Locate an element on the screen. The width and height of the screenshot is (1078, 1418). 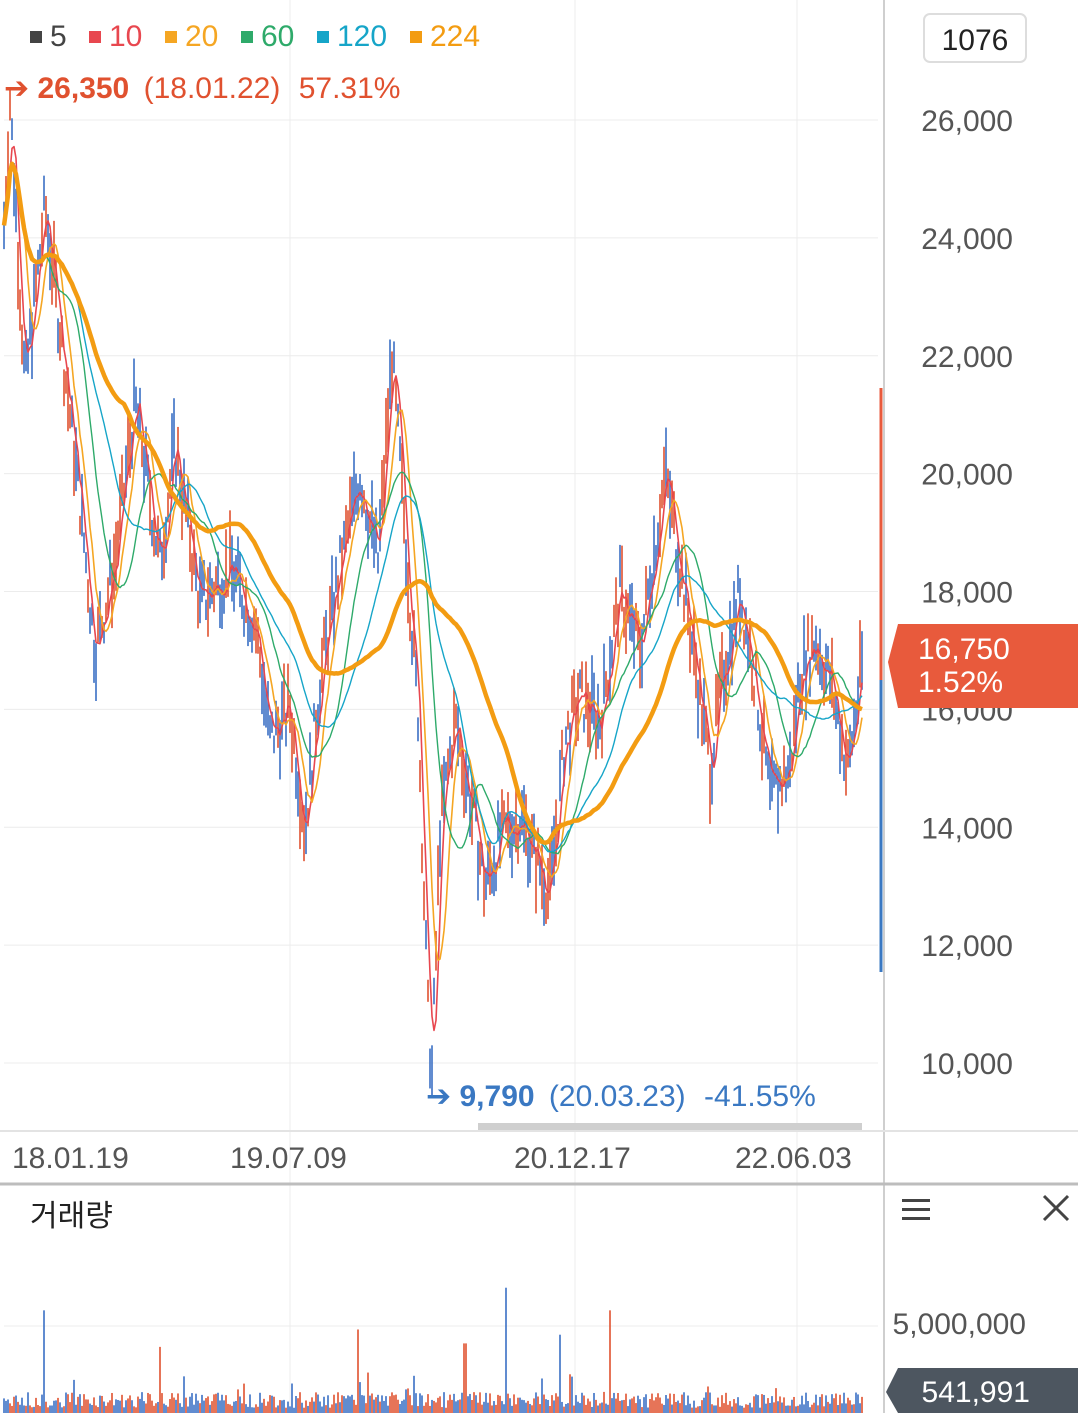
period-count: 1076 is located at coordinates (975, 40).